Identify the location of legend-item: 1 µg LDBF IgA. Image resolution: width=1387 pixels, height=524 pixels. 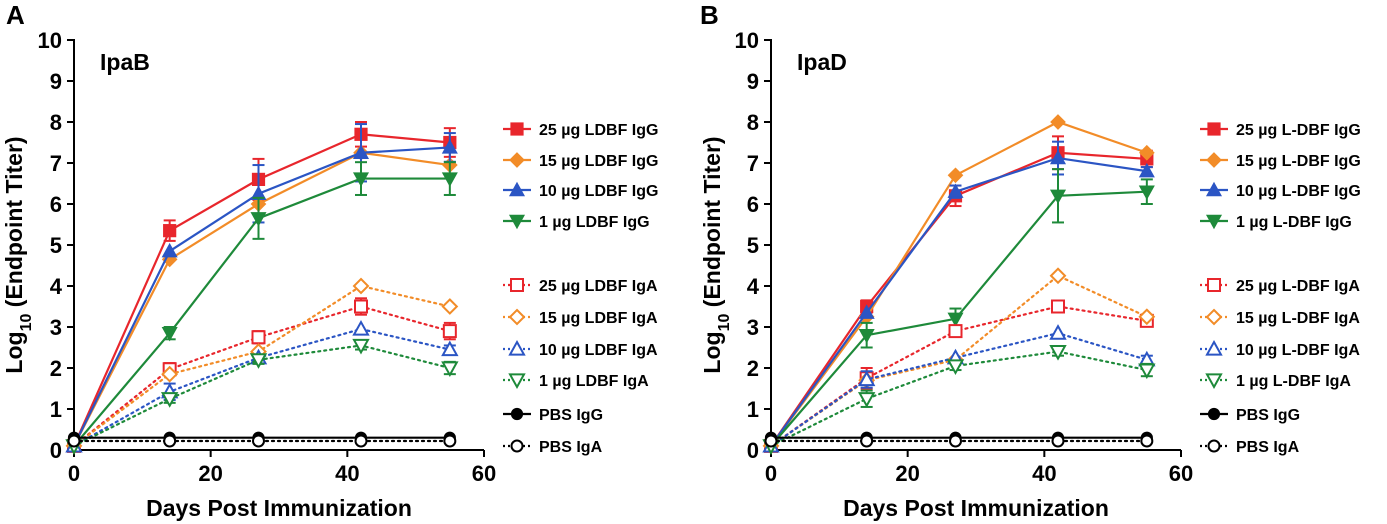
(576, 381).